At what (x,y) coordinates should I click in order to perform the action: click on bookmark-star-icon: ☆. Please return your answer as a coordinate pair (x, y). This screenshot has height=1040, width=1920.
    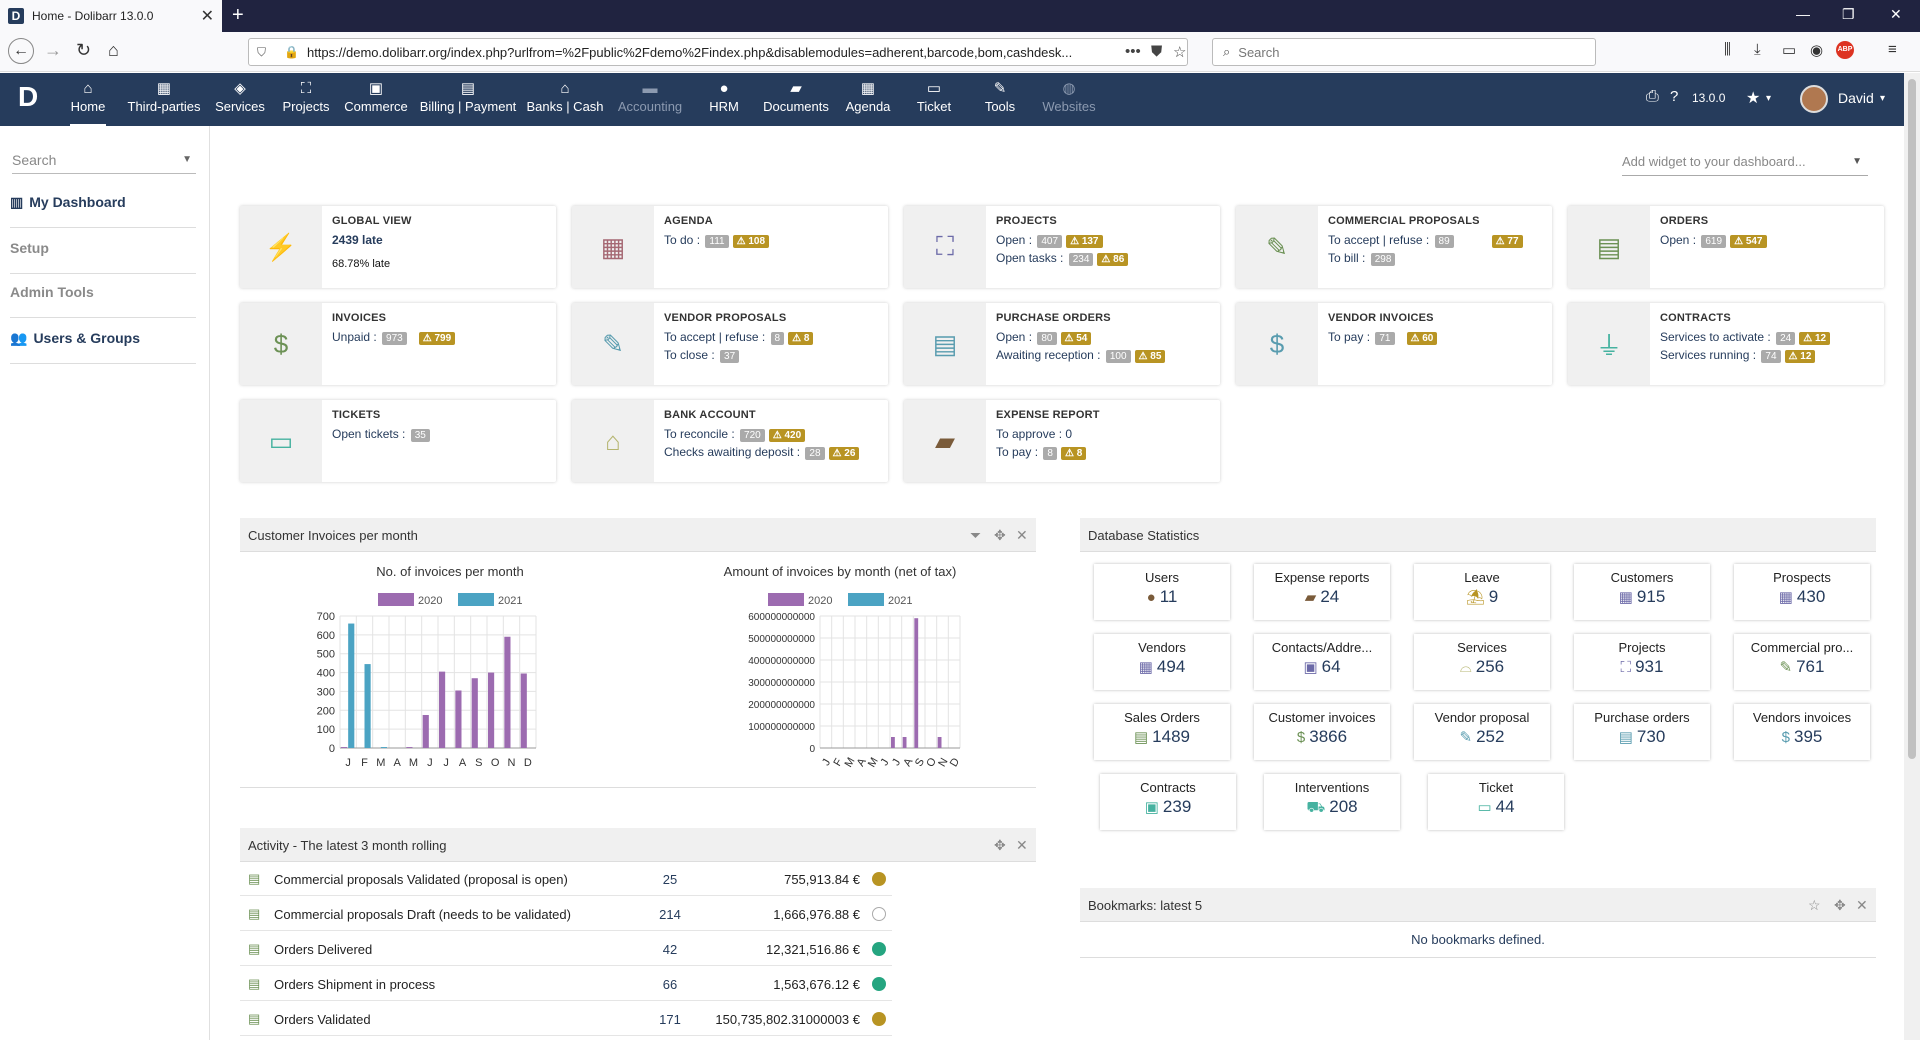
    Looking at the image, I should click on (1180, 52).